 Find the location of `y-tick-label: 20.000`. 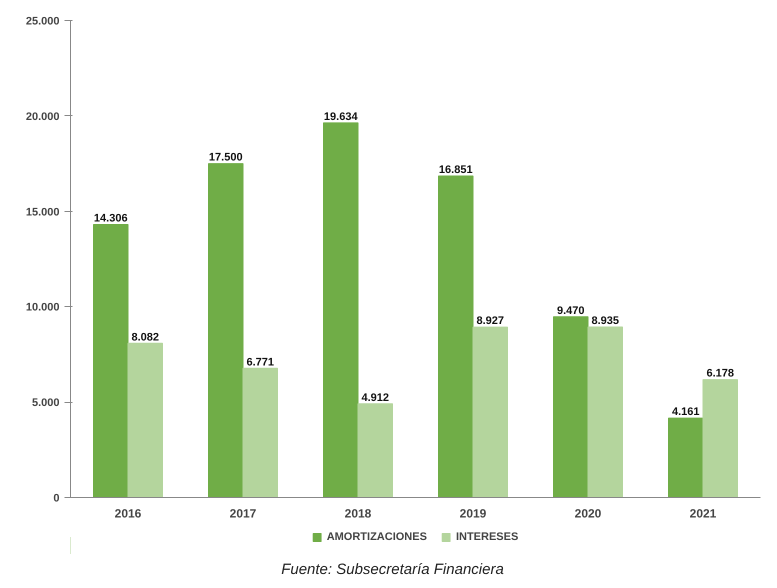

y-tick-label: 20.000 is located at coordinates (43, 116).